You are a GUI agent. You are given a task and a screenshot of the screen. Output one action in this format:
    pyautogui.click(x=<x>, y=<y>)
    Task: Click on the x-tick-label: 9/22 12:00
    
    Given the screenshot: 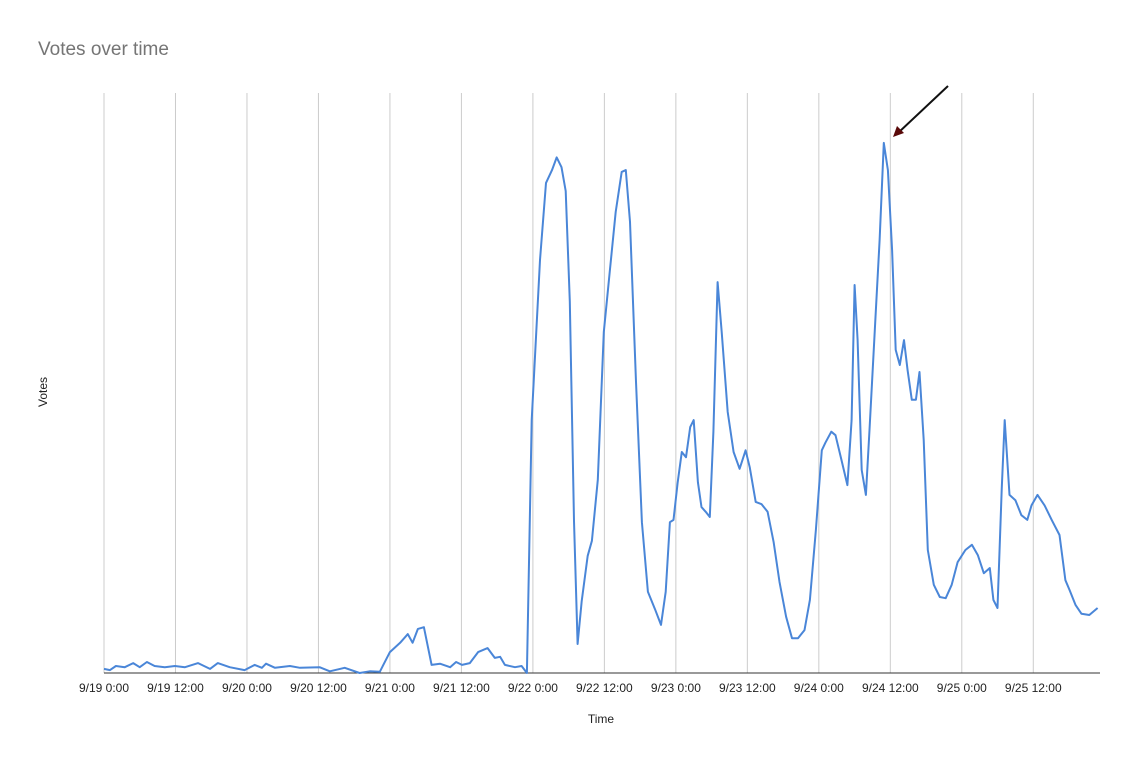 What is the action you would take?
    pyautogui.click(x=604, y=688)
    